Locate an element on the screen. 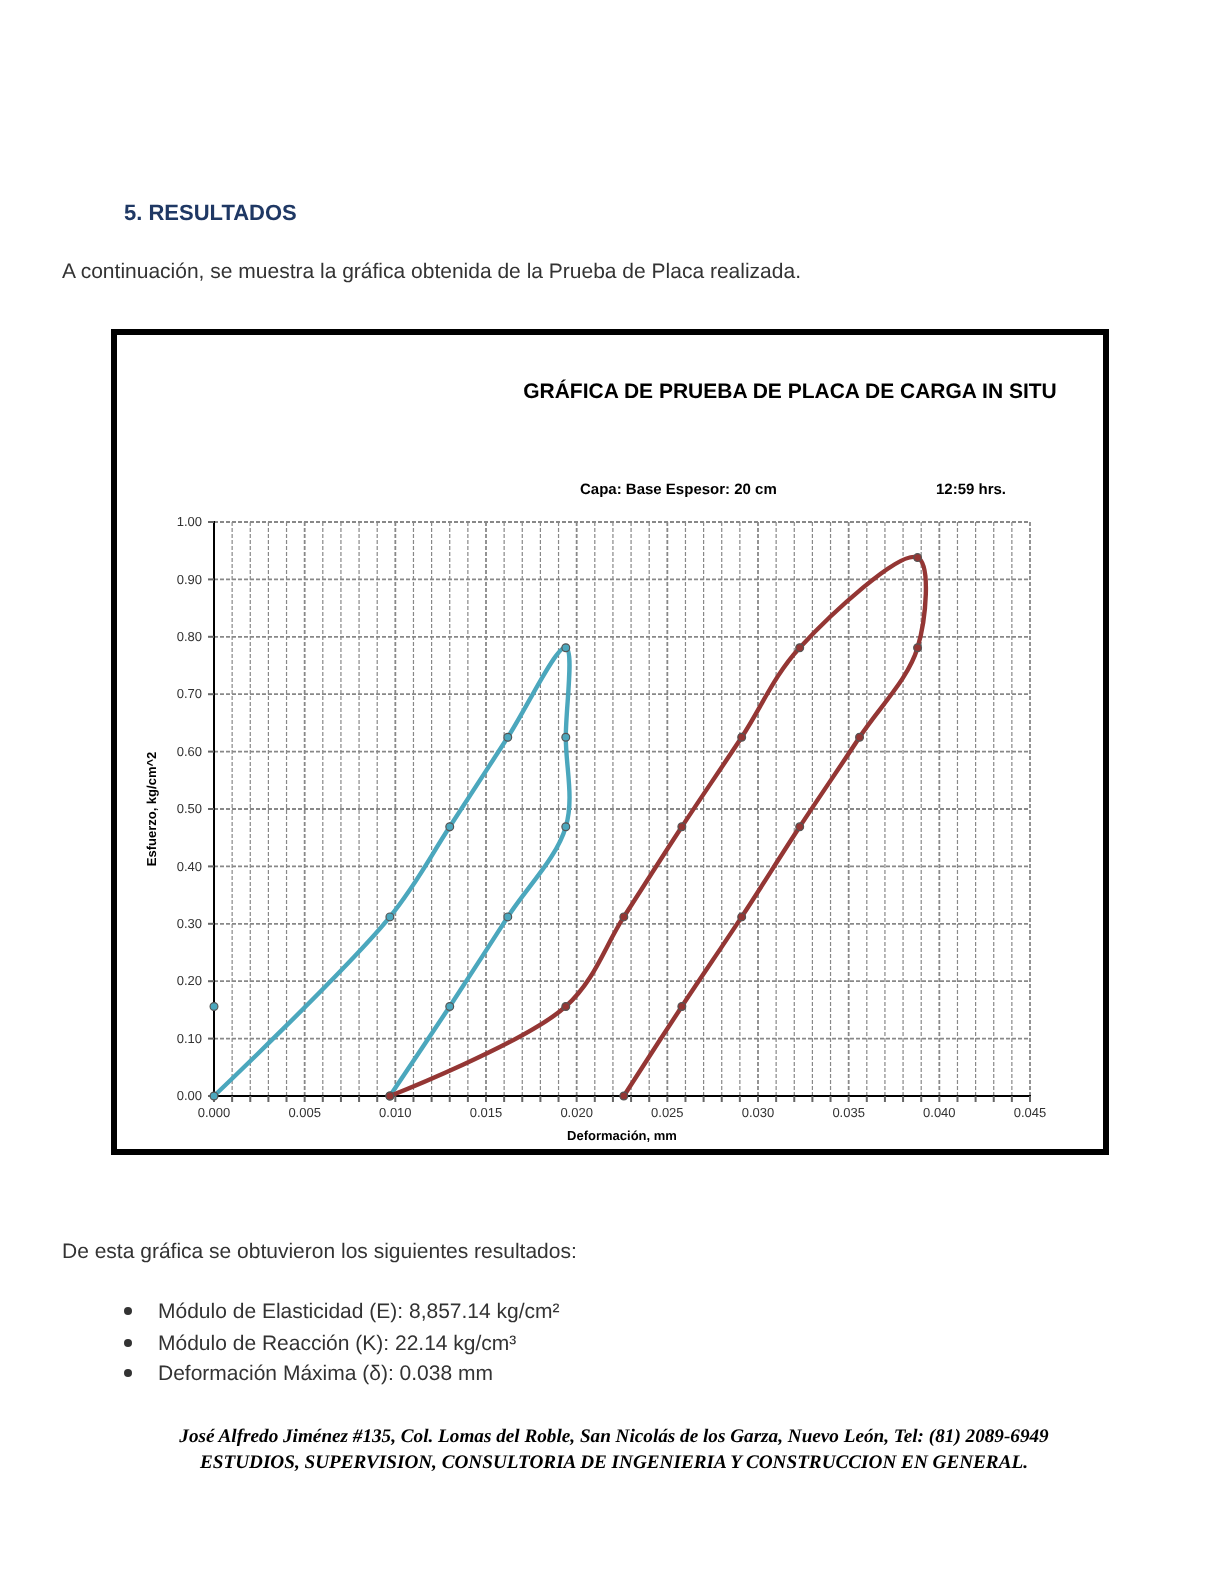 Image resolution: width=1230 pixels, height=1594 pixels. line-series is located at coordinates (390, 872).